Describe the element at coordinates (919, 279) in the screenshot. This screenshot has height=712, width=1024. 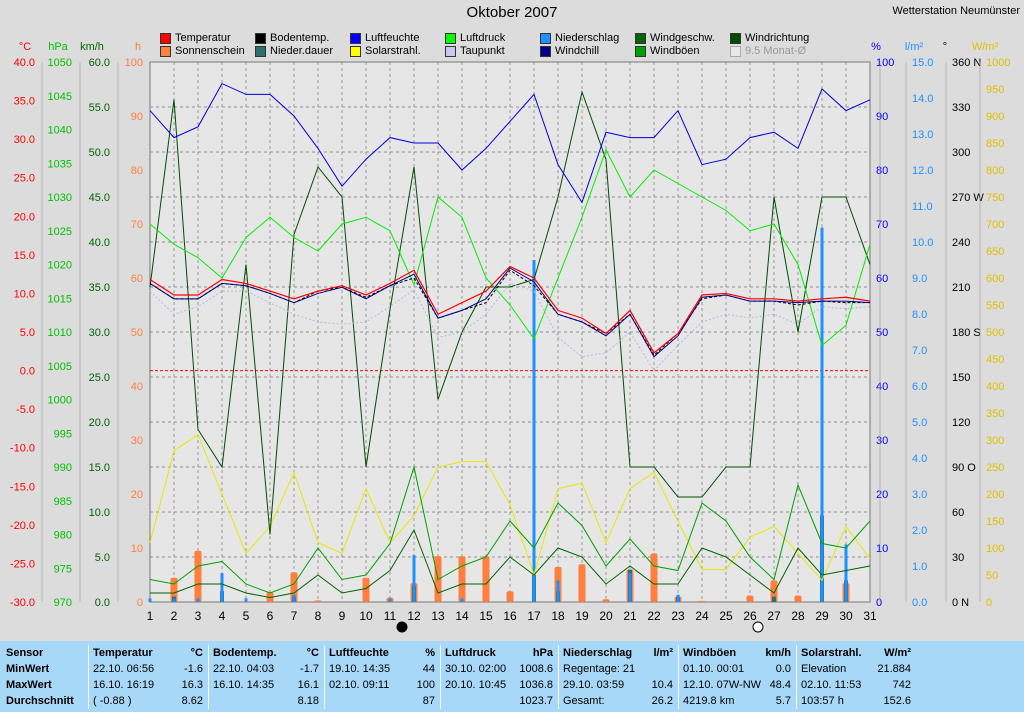
I see `rain-tick-label: 9.0` at that location.